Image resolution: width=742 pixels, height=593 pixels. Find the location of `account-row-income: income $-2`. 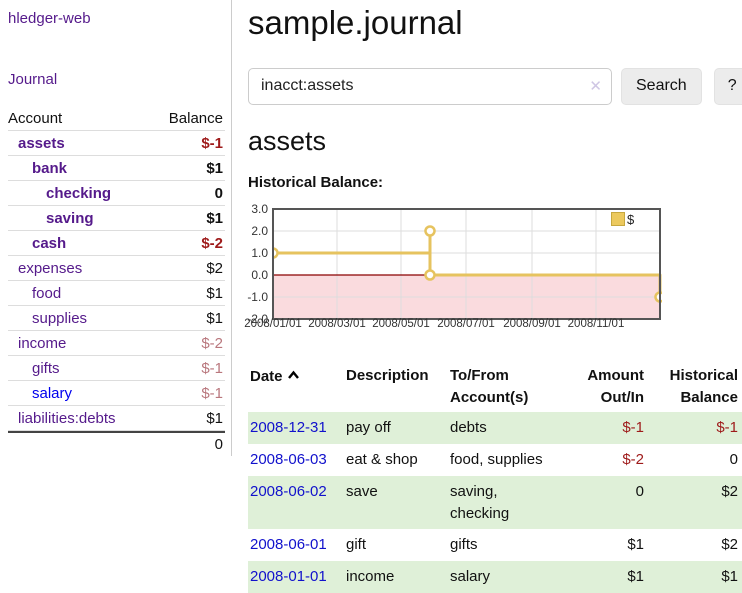

account-row-income: income $-2 is located at coordinates (116, 343).